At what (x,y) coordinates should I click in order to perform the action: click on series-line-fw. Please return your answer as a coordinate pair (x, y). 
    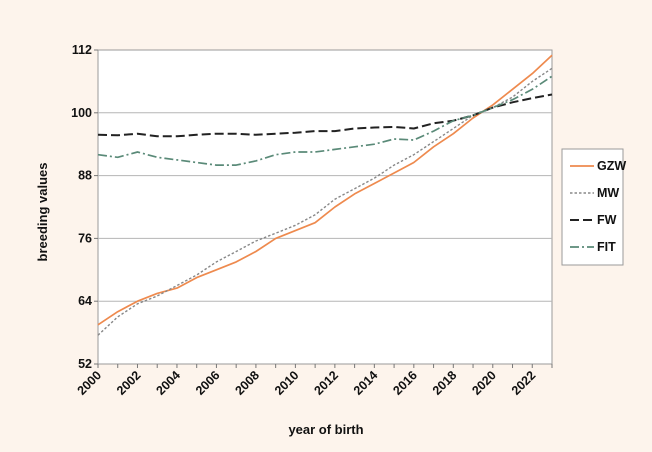
    Looking at the image, I should click on (325, 115).